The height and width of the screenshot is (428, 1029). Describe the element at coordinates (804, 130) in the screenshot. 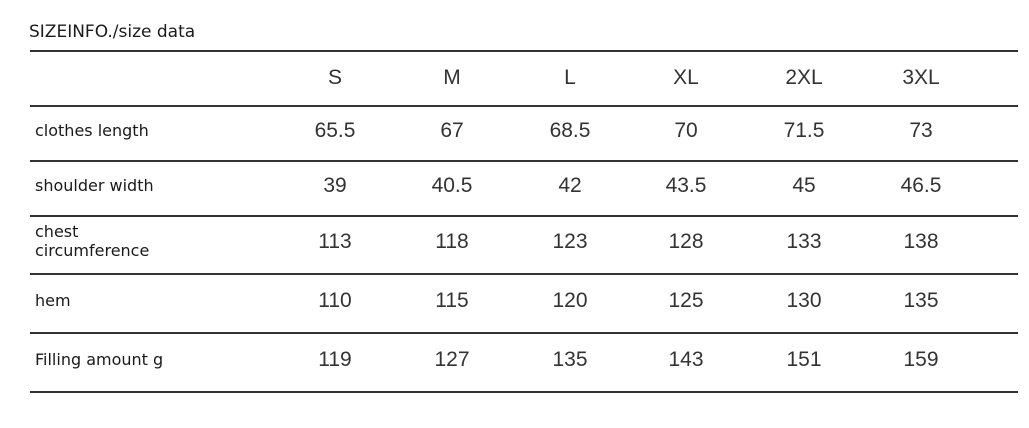

I see `cell-value: 71.5` at that location.